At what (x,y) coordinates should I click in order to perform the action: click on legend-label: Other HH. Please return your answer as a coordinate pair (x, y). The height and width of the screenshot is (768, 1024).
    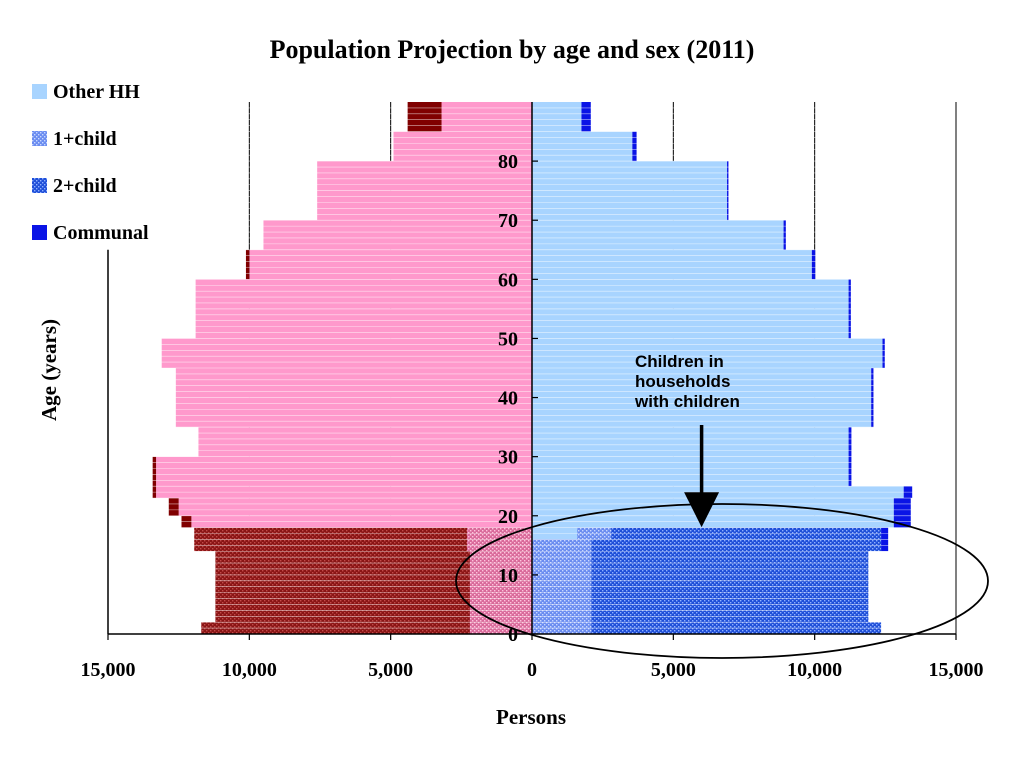
    Looking at the image, I should click on (96, 92).